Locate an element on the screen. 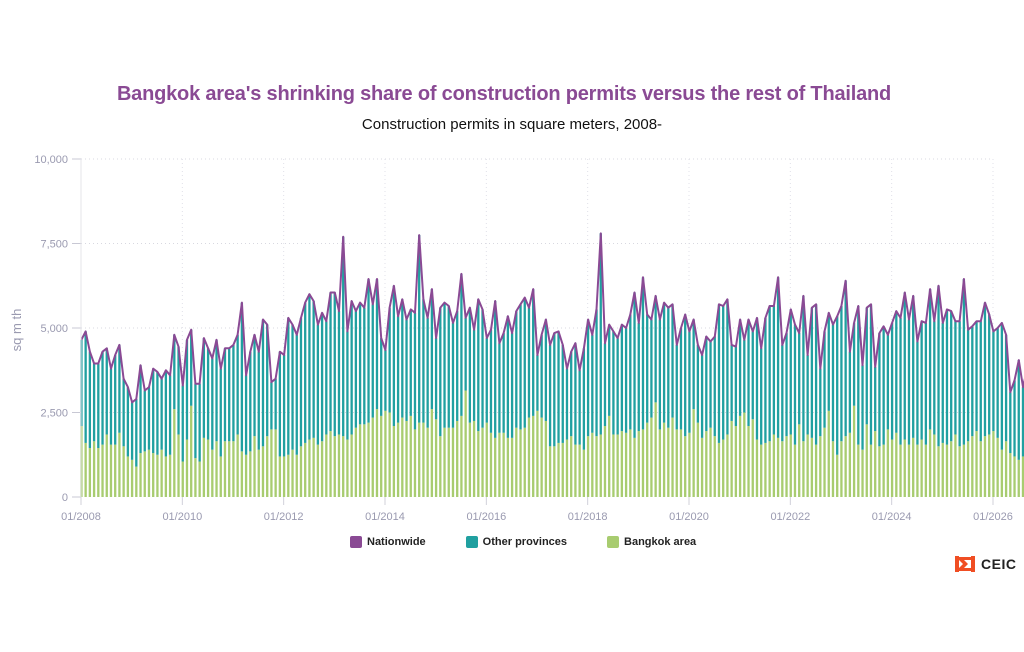  x-tick-label: 01/2024 is located at coordinates (892, 517).